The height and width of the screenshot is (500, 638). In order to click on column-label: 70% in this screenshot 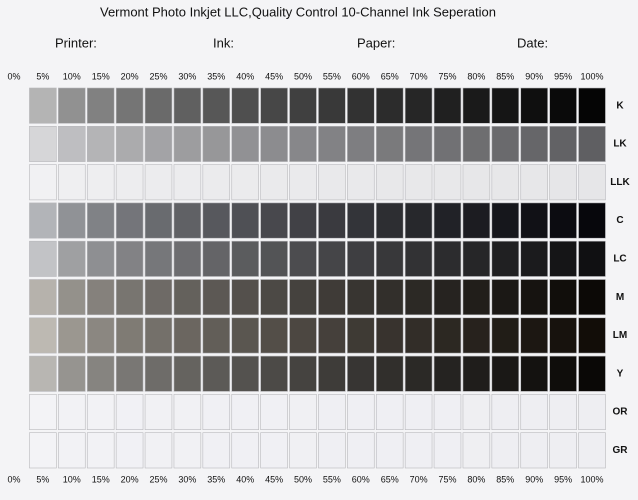, I will do `click(419, 76)`.